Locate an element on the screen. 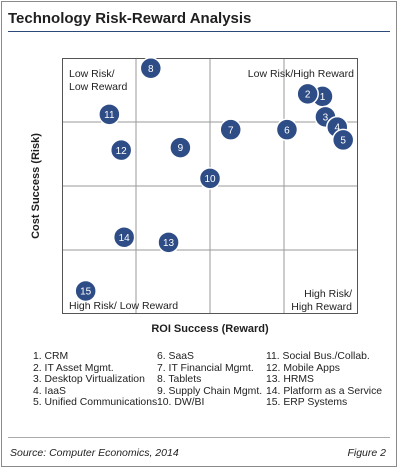 This screenshot has height=470, width=400. data-point-label-7: 7 is located at coordinates (231, 130).